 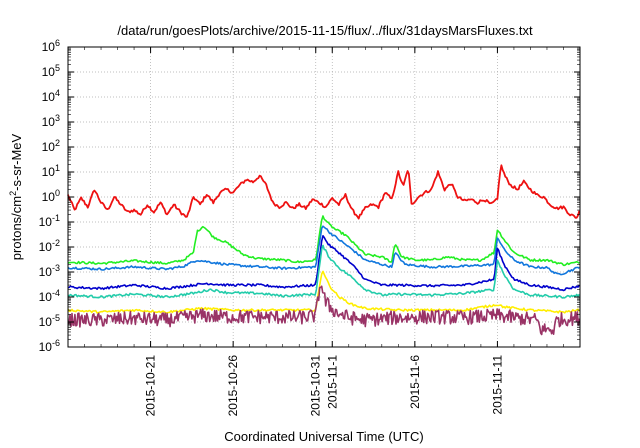 What do you see at coordinates (497, 385) in the screenshot?
I see `x-tick-label: 2015-11-11` at bounding box center [497, 385].